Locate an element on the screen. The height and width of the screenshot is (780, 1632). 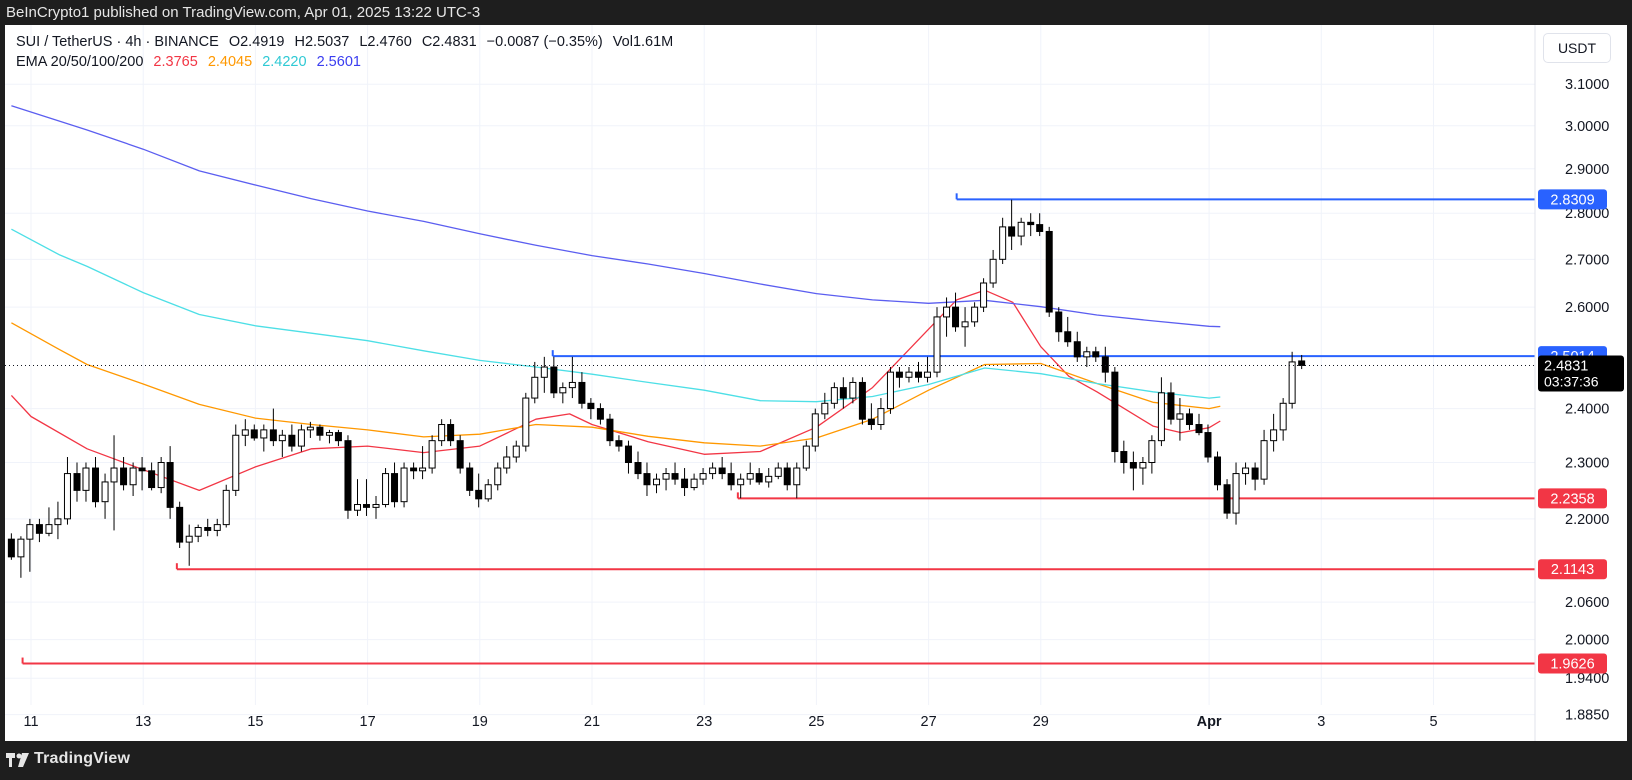
ema20-value: 2.3765 is located at coordinates (175, 62).